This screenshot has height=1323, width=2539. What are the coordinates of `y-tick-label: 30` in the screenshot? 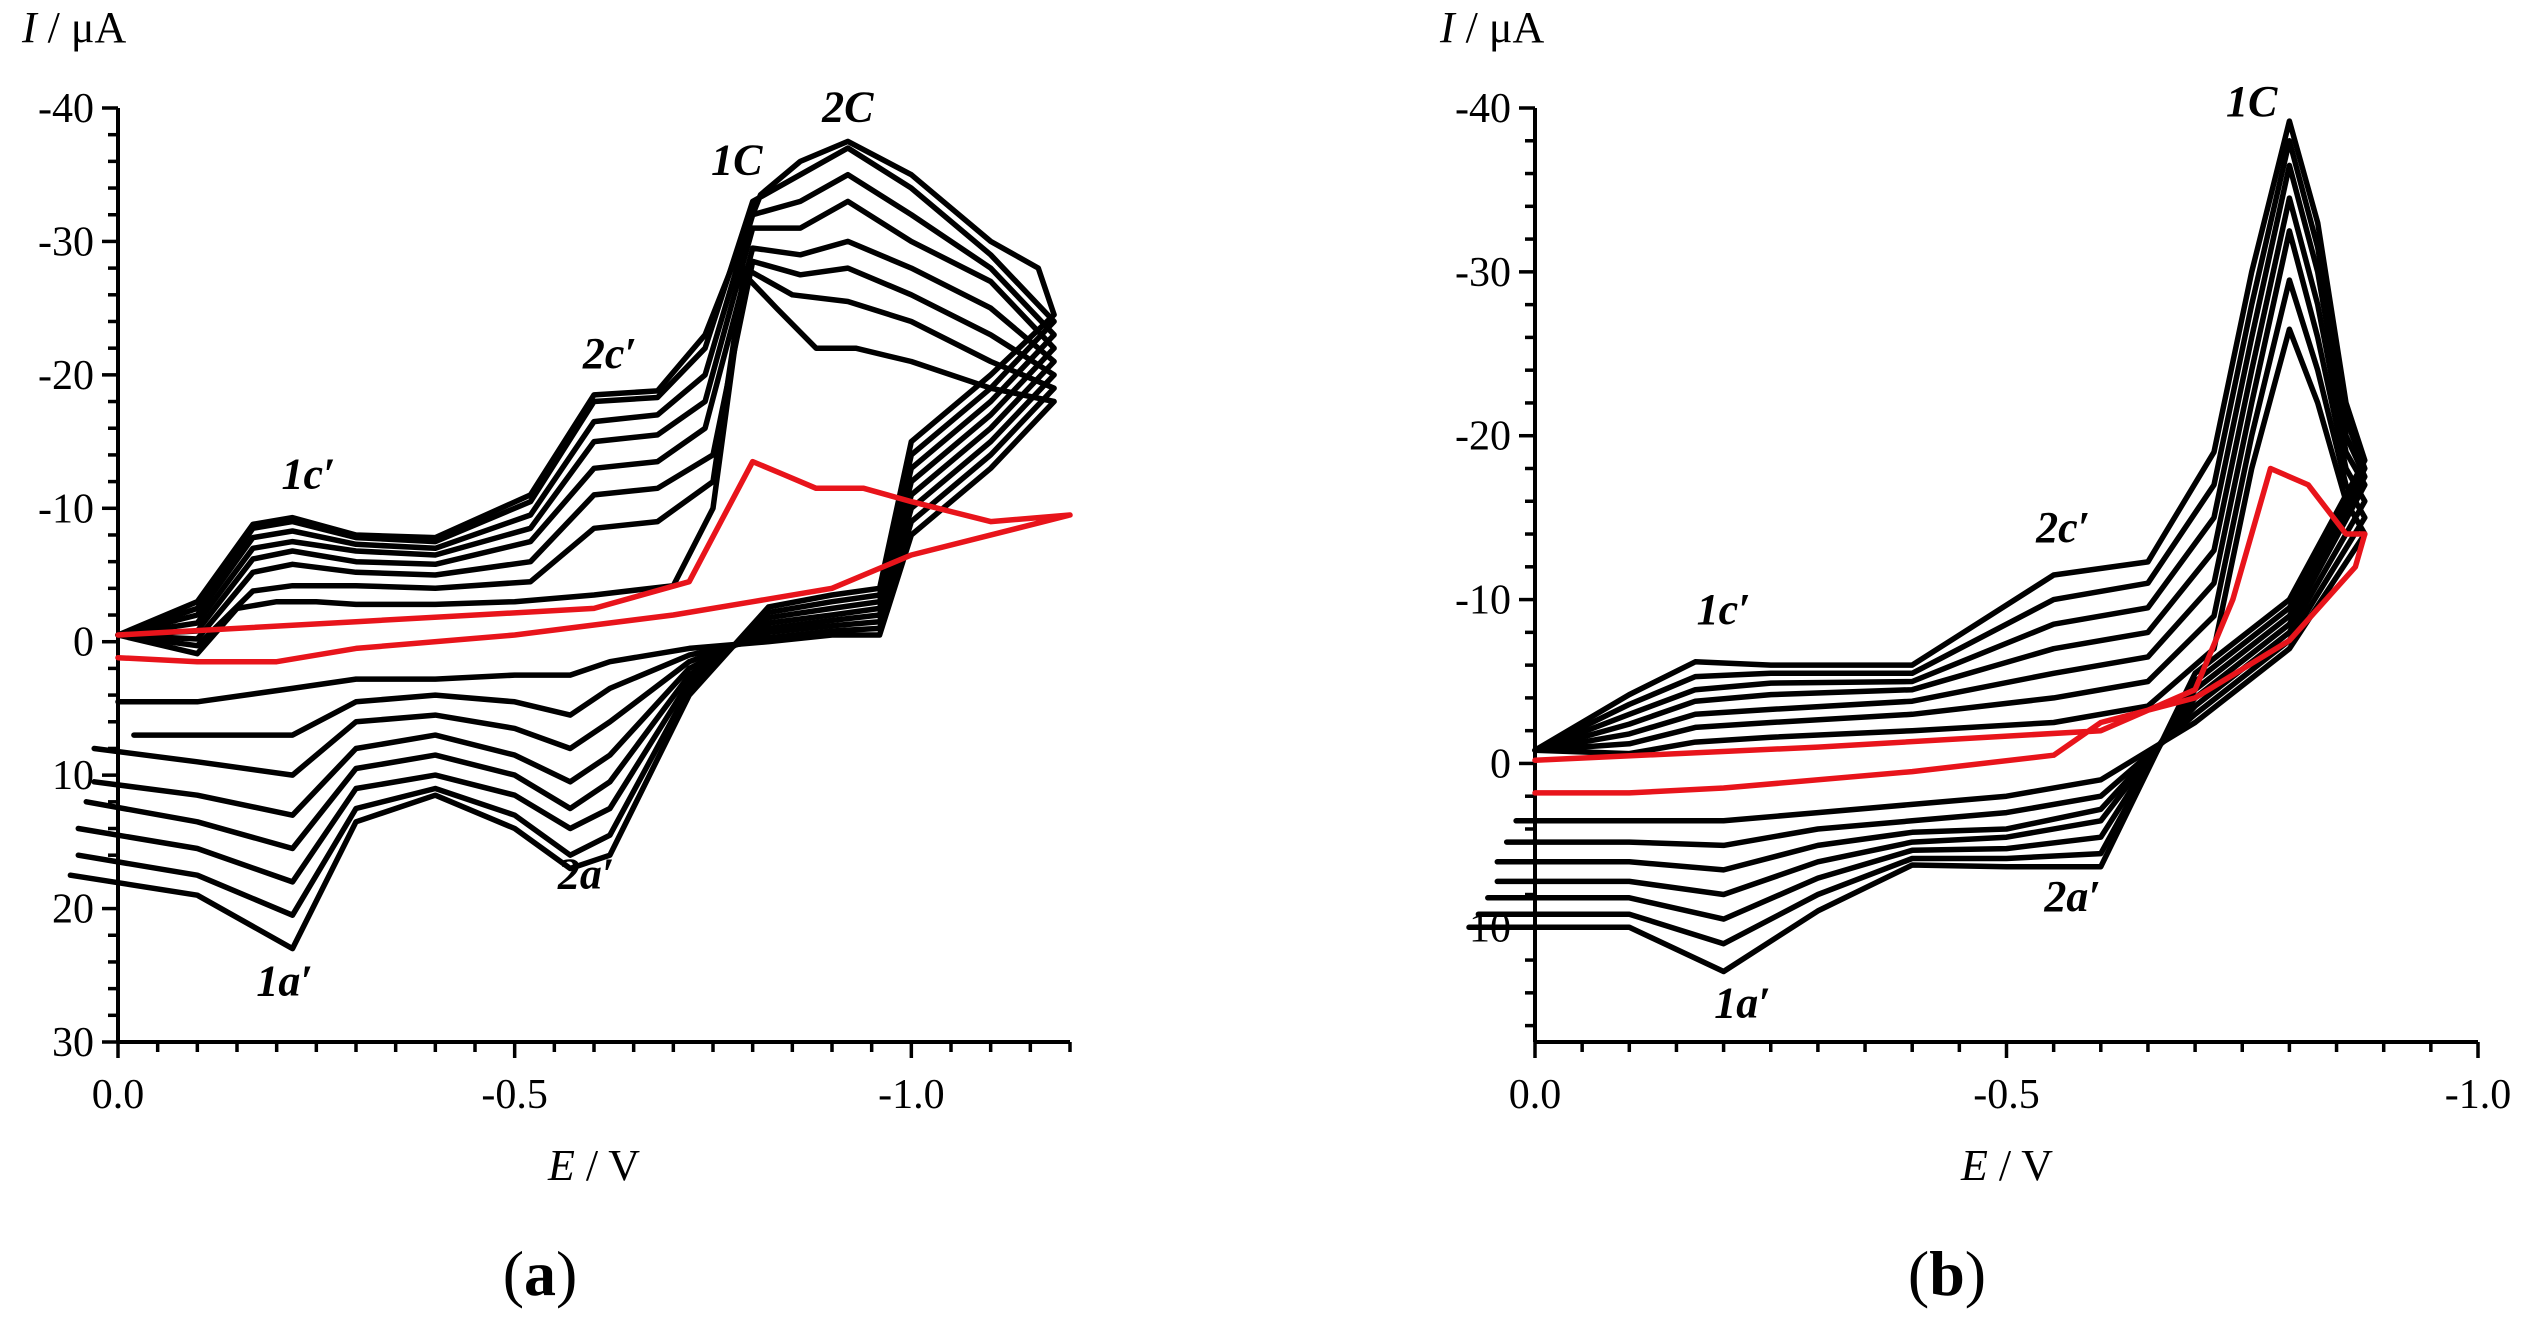 It's located at (73, 1043).